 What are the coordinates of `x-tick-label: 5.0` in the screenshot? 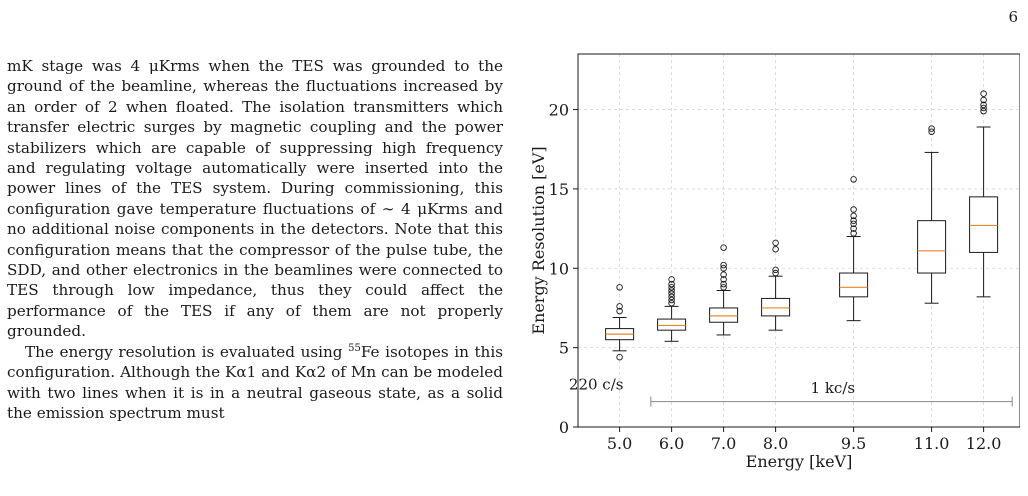 It's located at (619, 443).